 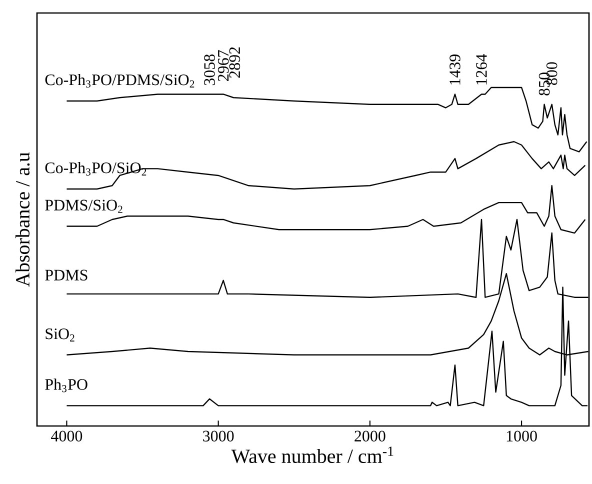 I want to click on annotation: 2967, so click(x=223, y=65).